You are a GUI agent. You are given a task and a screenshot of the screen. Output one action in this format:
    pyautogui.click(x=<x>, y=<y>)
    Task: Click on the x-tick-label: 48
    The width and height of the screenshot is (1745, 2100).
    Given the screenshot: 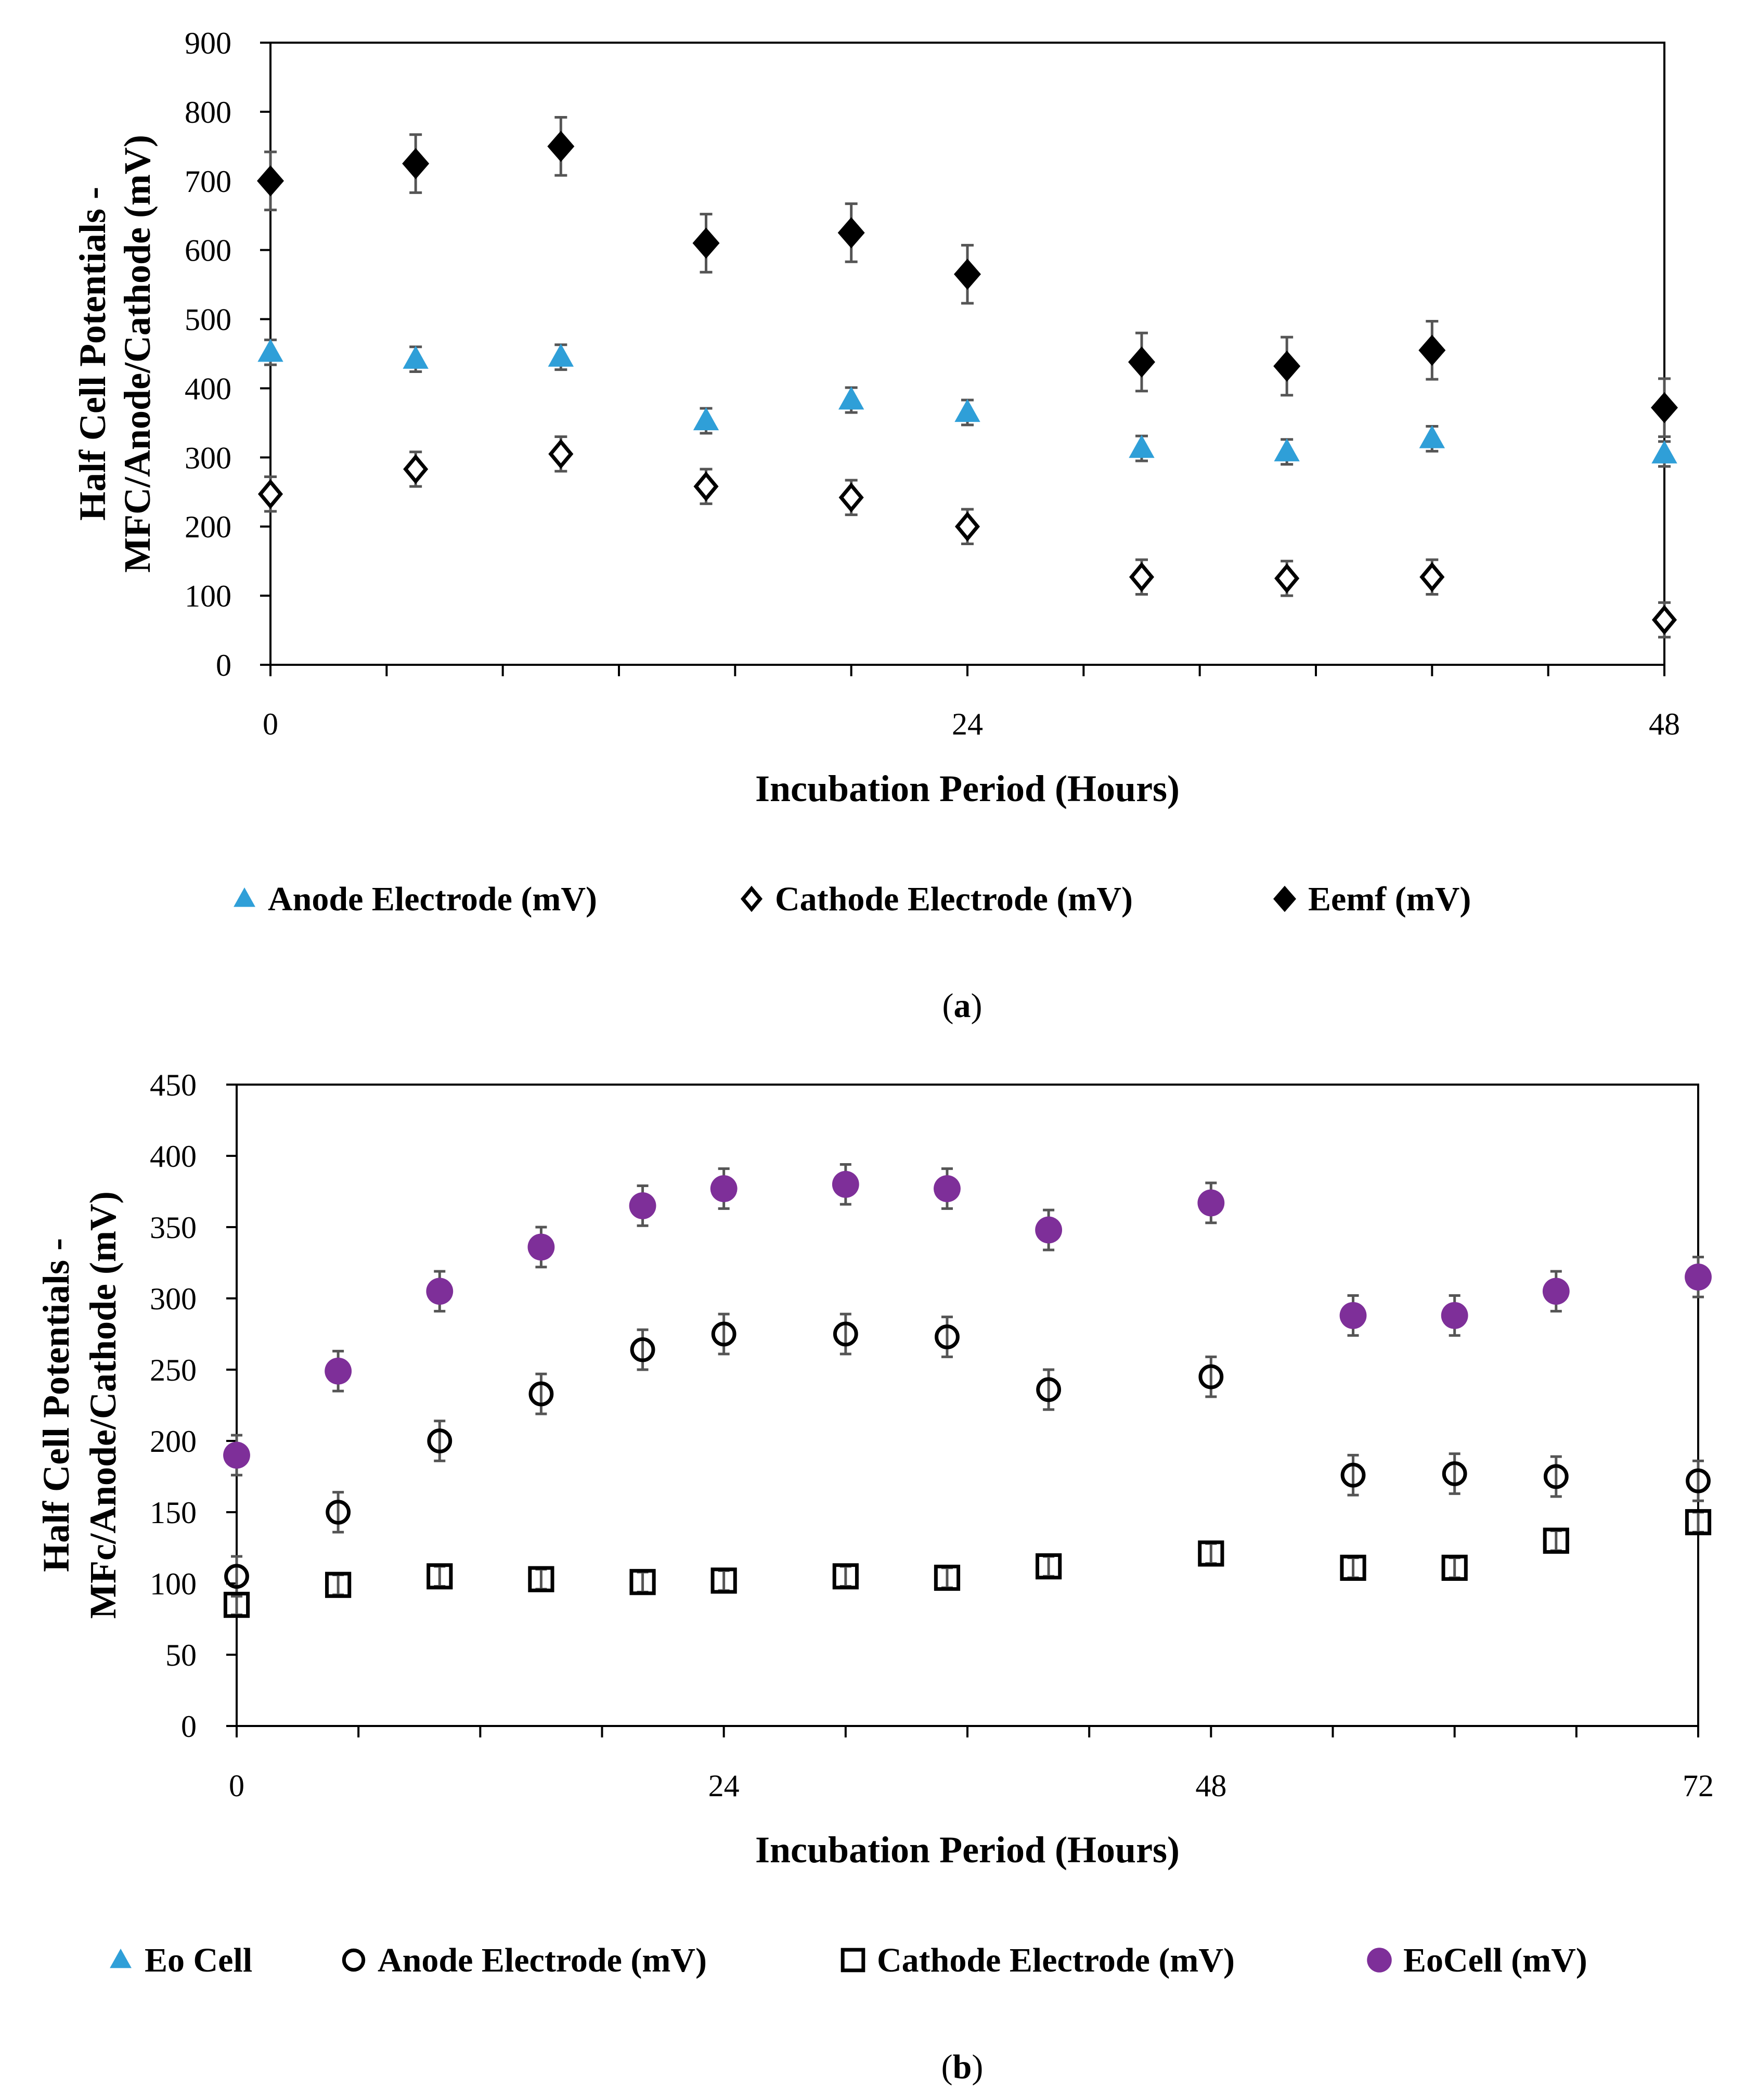 What is the action you would take?
    pyautogui.click(x=1210, y=1786)
    